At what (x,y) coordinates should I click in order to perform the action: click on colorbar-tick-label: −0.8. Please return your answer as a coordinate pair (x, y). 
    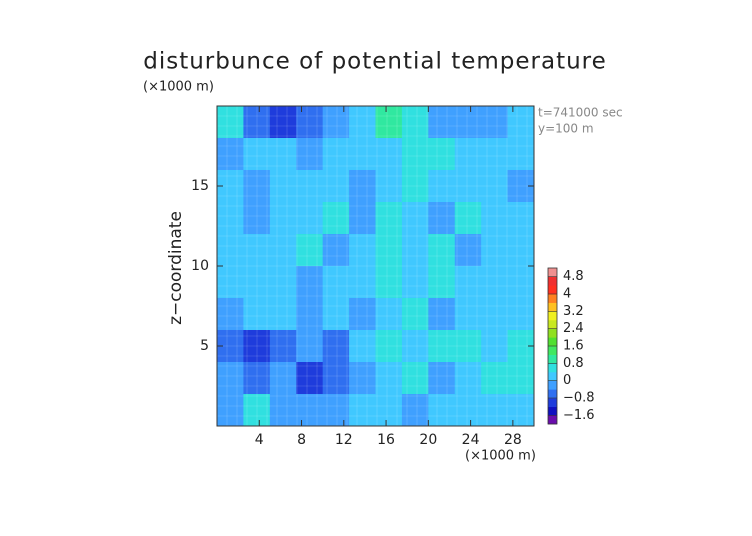
    Looking at the image, I should click on (579, 398).